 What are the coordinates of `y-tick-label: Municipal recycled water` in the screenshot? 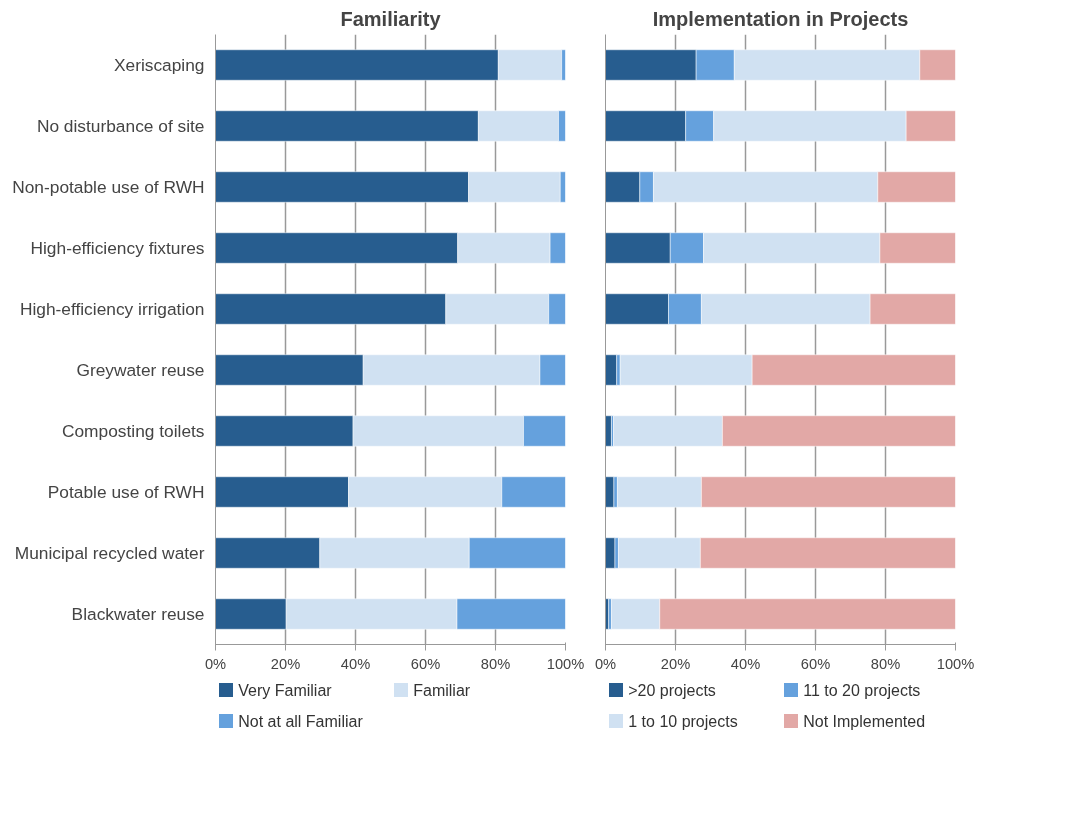 It's located at (109, 553).